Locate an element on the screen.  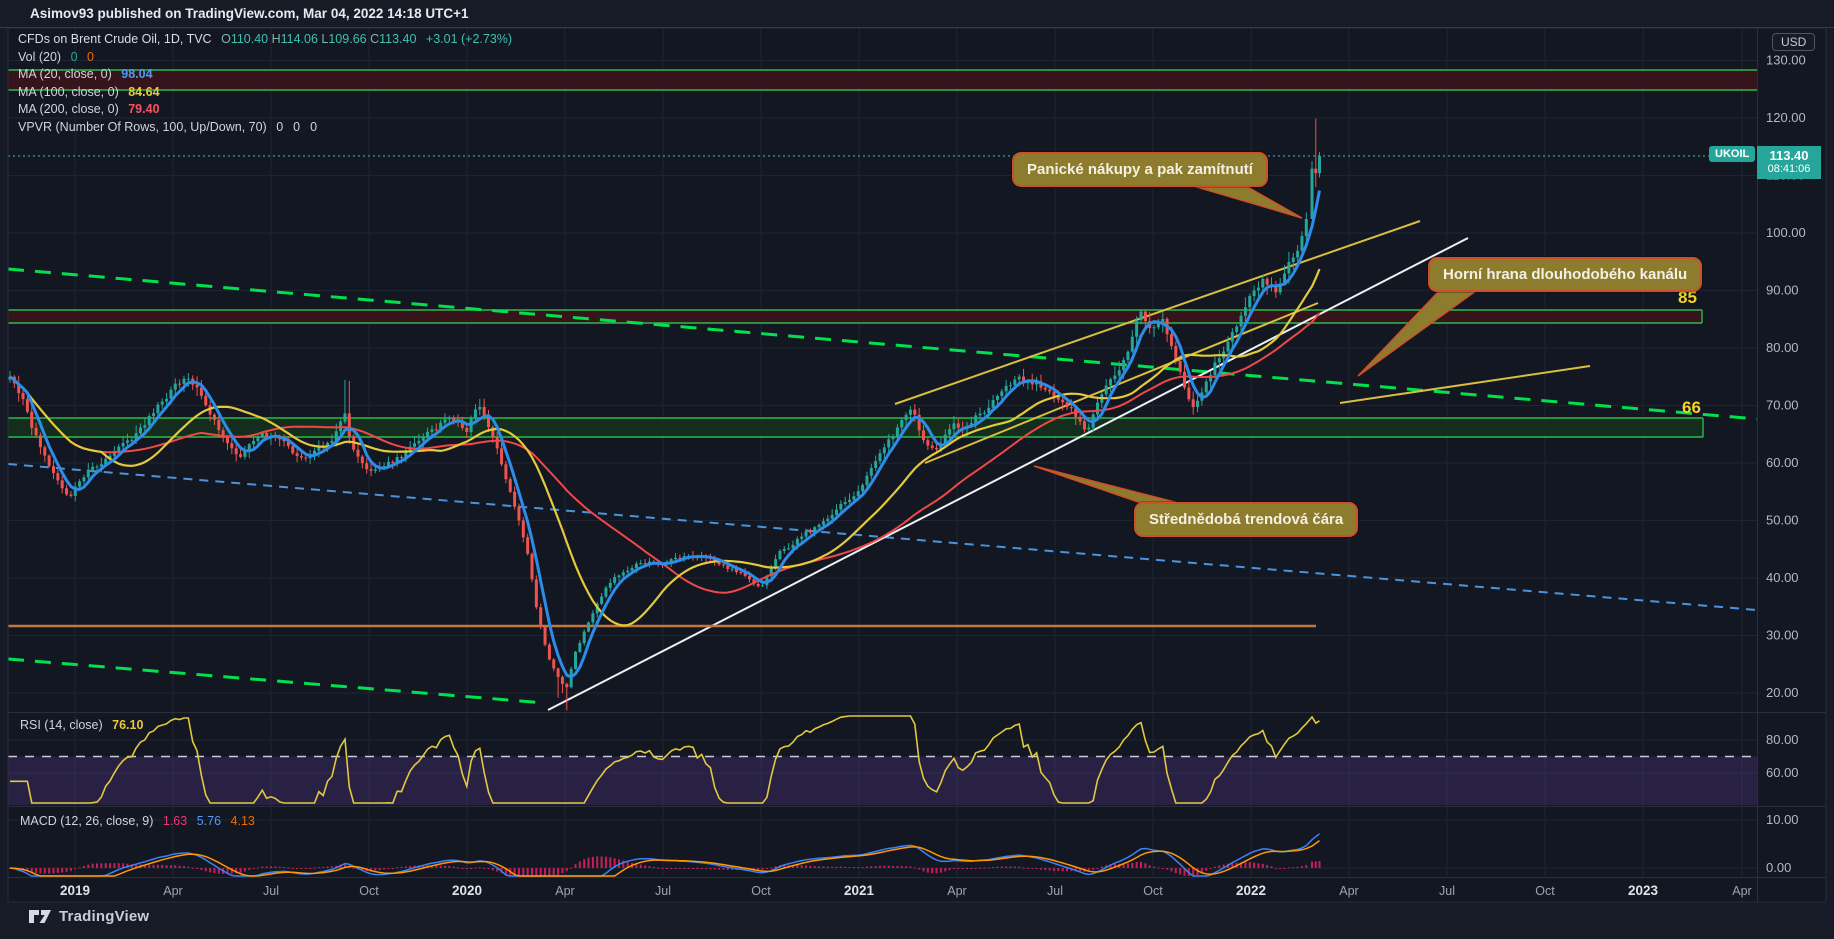
ma100-label: MA (100, close, 0) is located at coordinates (68, 91).